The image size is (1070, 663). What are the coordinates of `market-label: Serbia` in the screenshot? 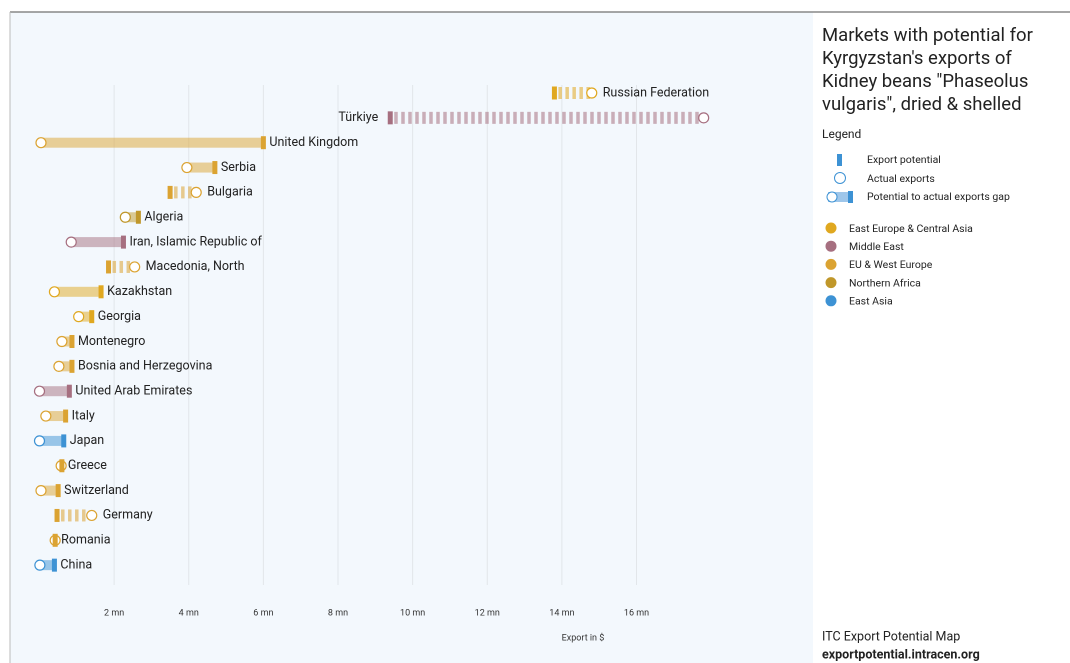 It's located at (238, 167).